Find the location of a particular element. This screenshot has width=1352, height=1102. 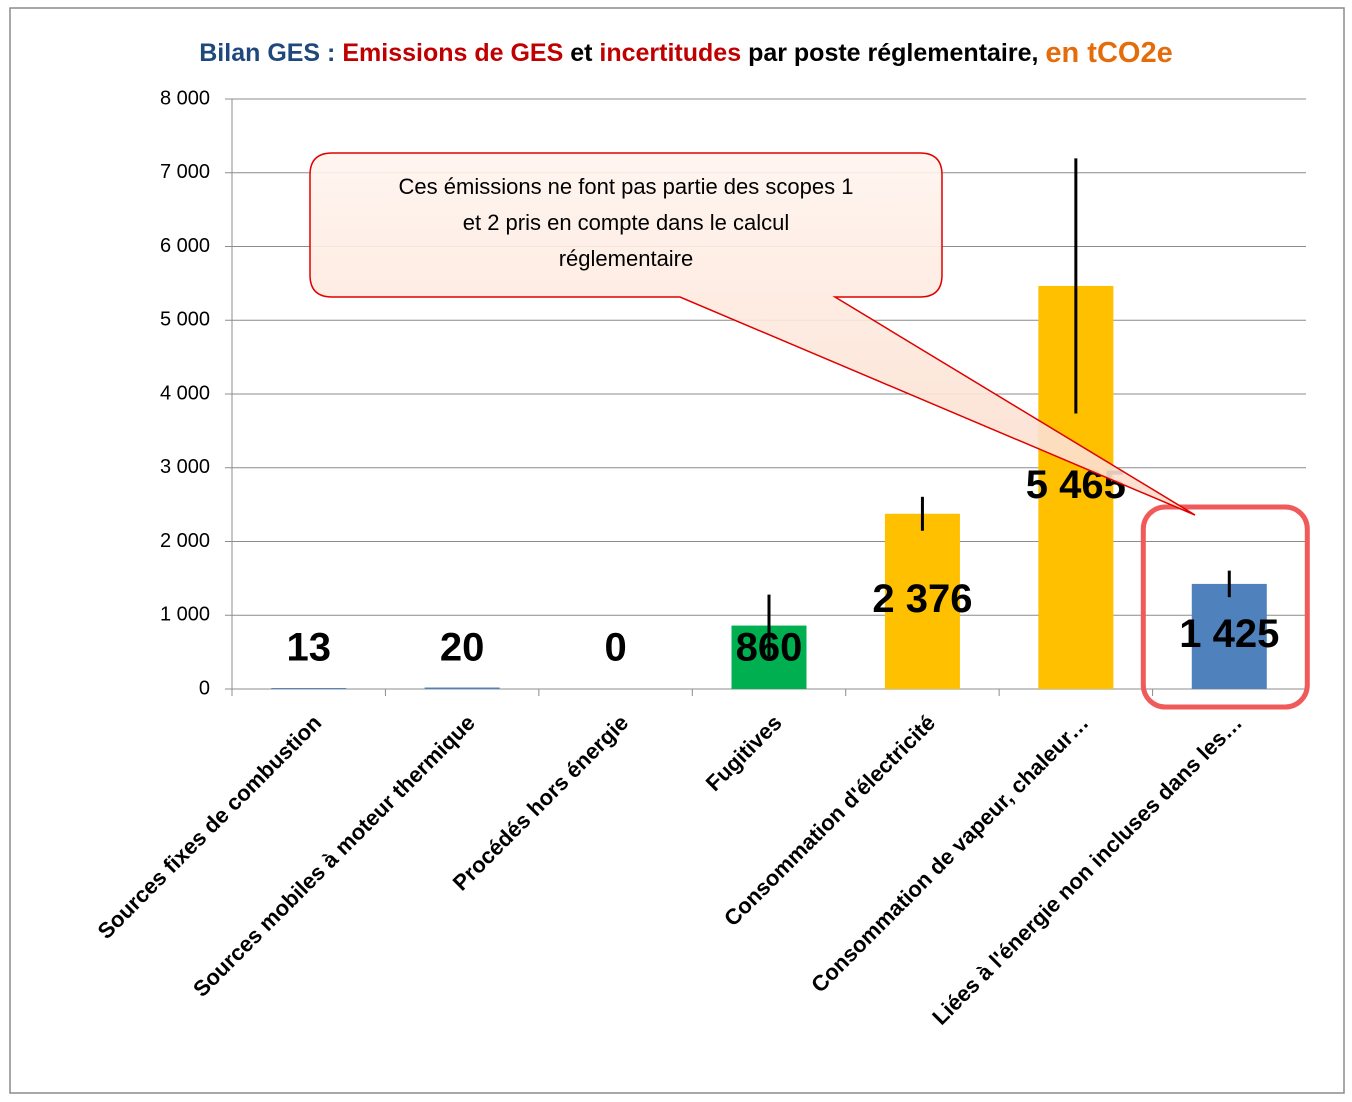

title-part: incertitudes is located at coordinates (670, 53).